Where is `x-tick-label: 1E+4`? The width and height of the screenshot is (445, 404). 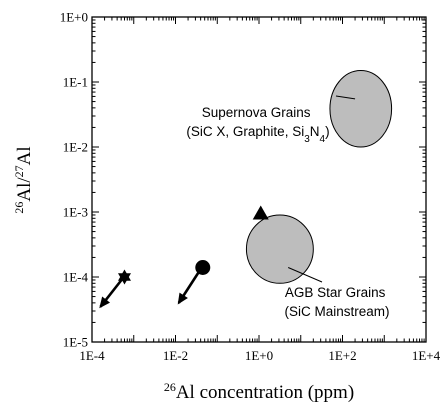 x-tick-label: 1E+4 is located at coordinates (426, 355).